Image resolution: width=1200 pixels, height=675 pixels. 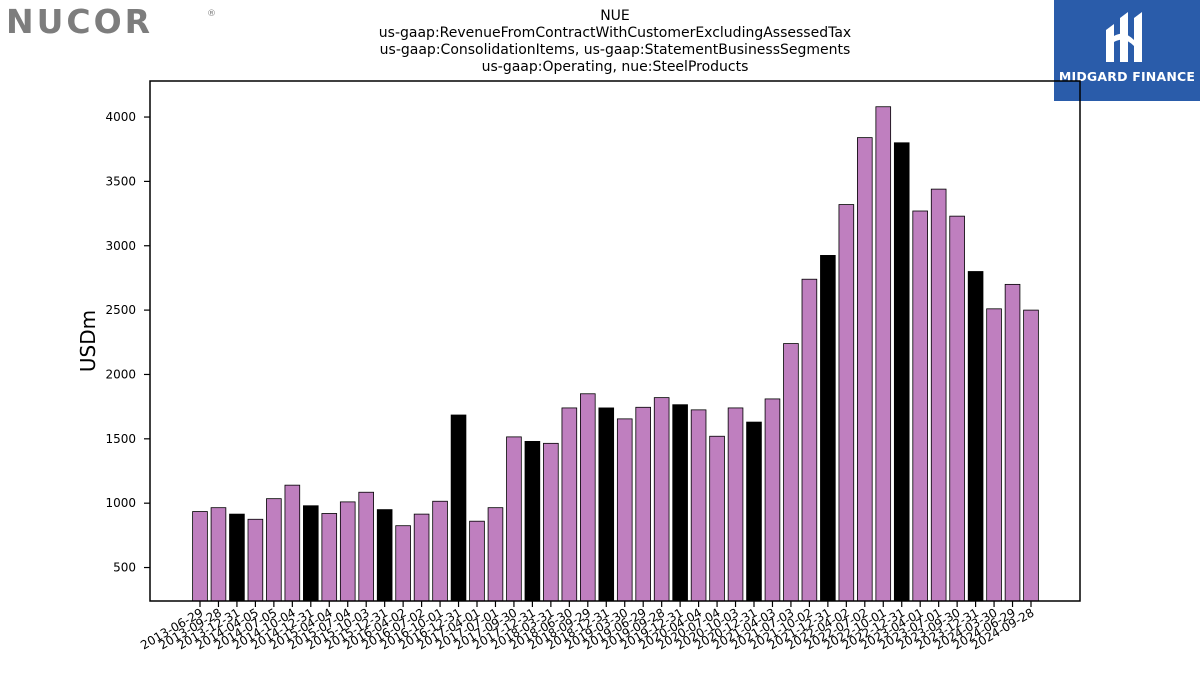 I want to click on y-tick-label: 3000, so click(x=120, y=246).